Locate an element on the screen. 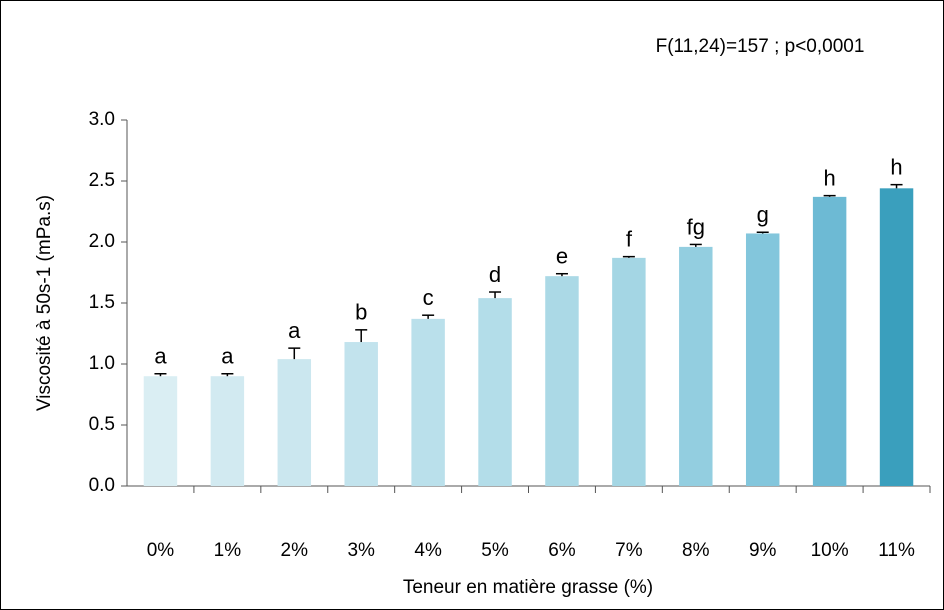 This screenshot has height=610, width=944. significance-letter: f is located at coordinates (629, 238).